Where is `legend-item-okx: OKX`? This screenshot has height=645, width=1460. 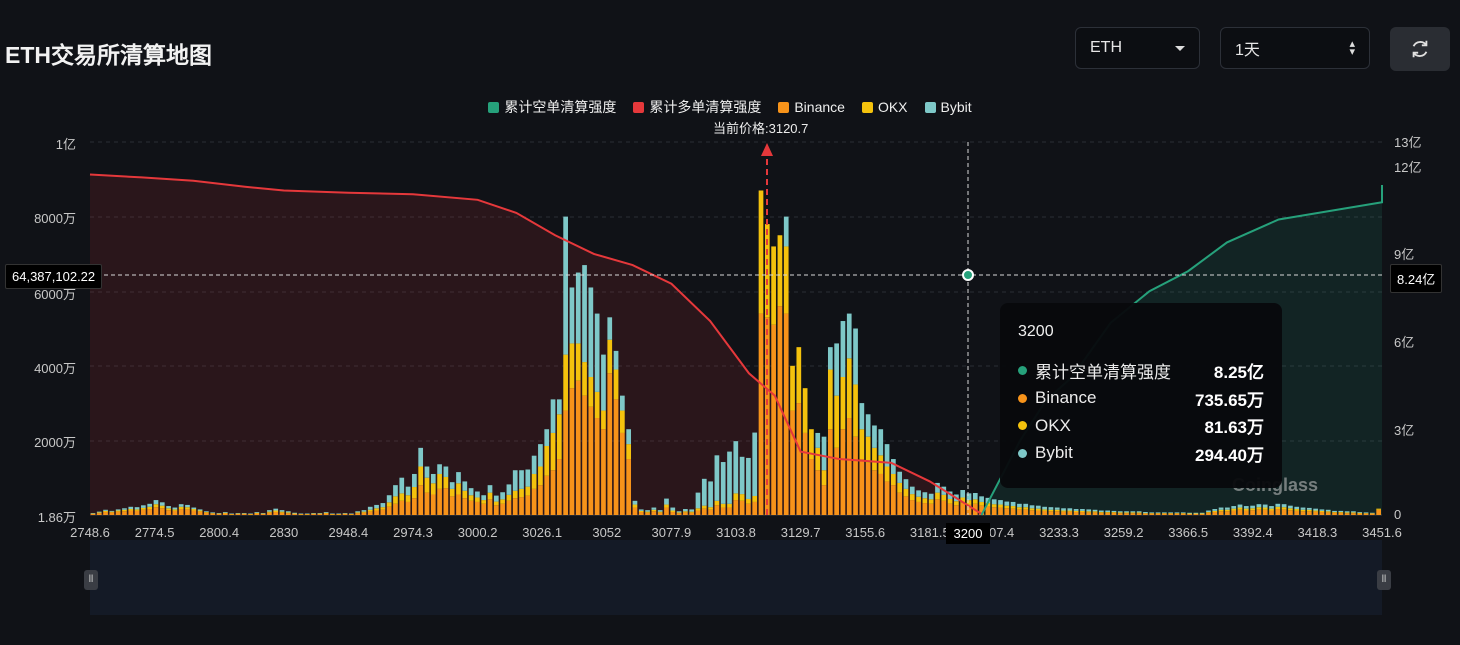
legend-item-okx: OKX is located at coordinates (884, 107).